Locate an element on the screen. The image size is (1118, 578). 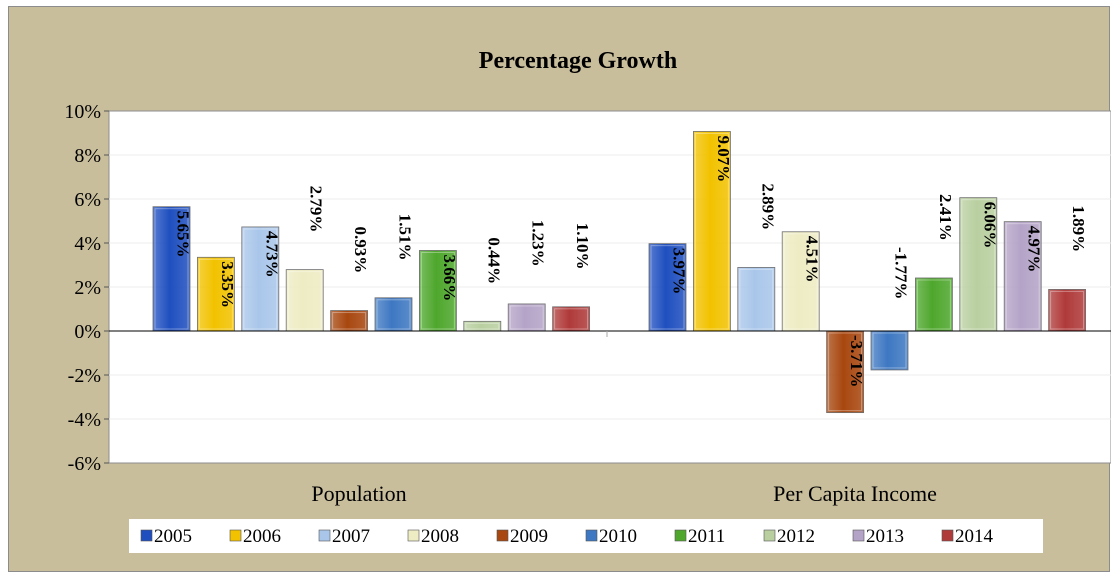
data-label: 1.89% is located at coordinates (1078, 228).